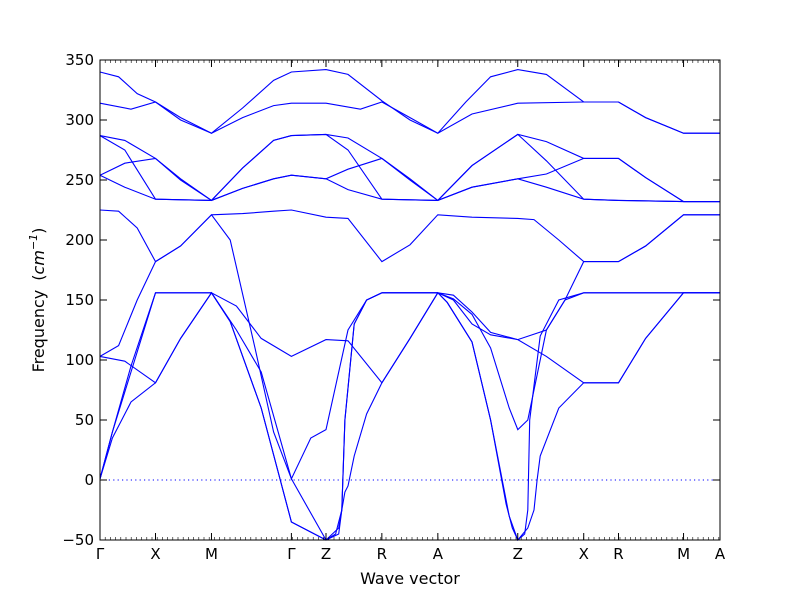 The height and width of the screenshot is (600, 800). I want to click on y-axis-label-text: Frequency, so click(38, 331).